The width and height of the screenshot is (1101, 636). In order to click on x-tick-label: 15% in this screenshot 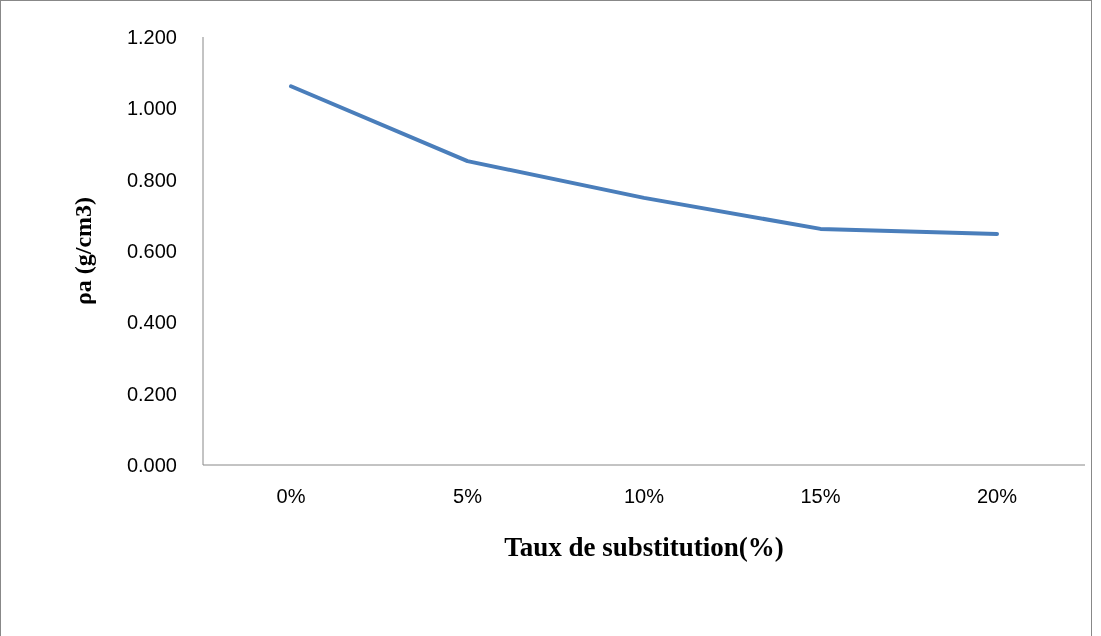, I will do `click(820, 496)`.